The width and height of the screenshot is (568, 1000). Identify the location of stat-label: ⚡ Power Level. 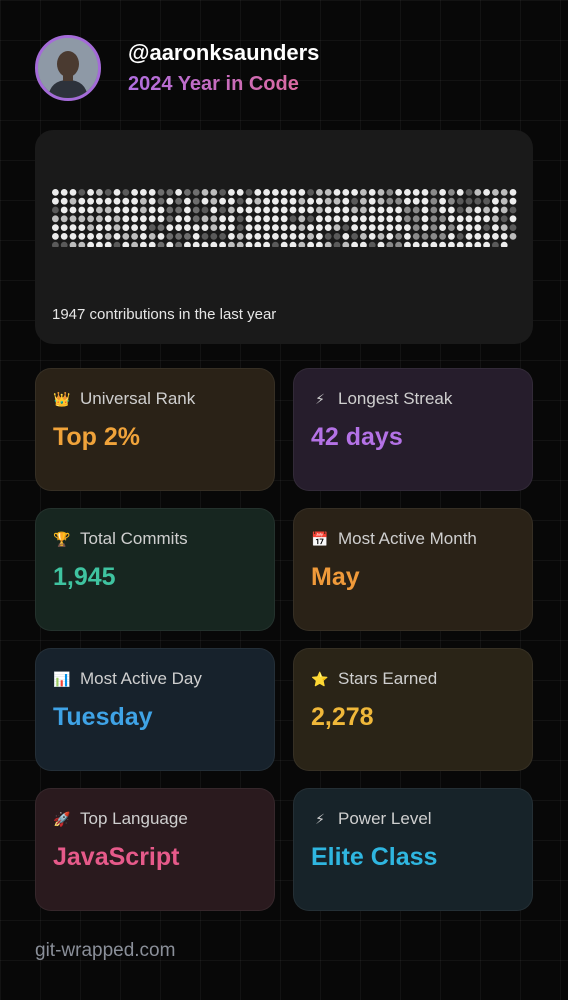
(371, 819).